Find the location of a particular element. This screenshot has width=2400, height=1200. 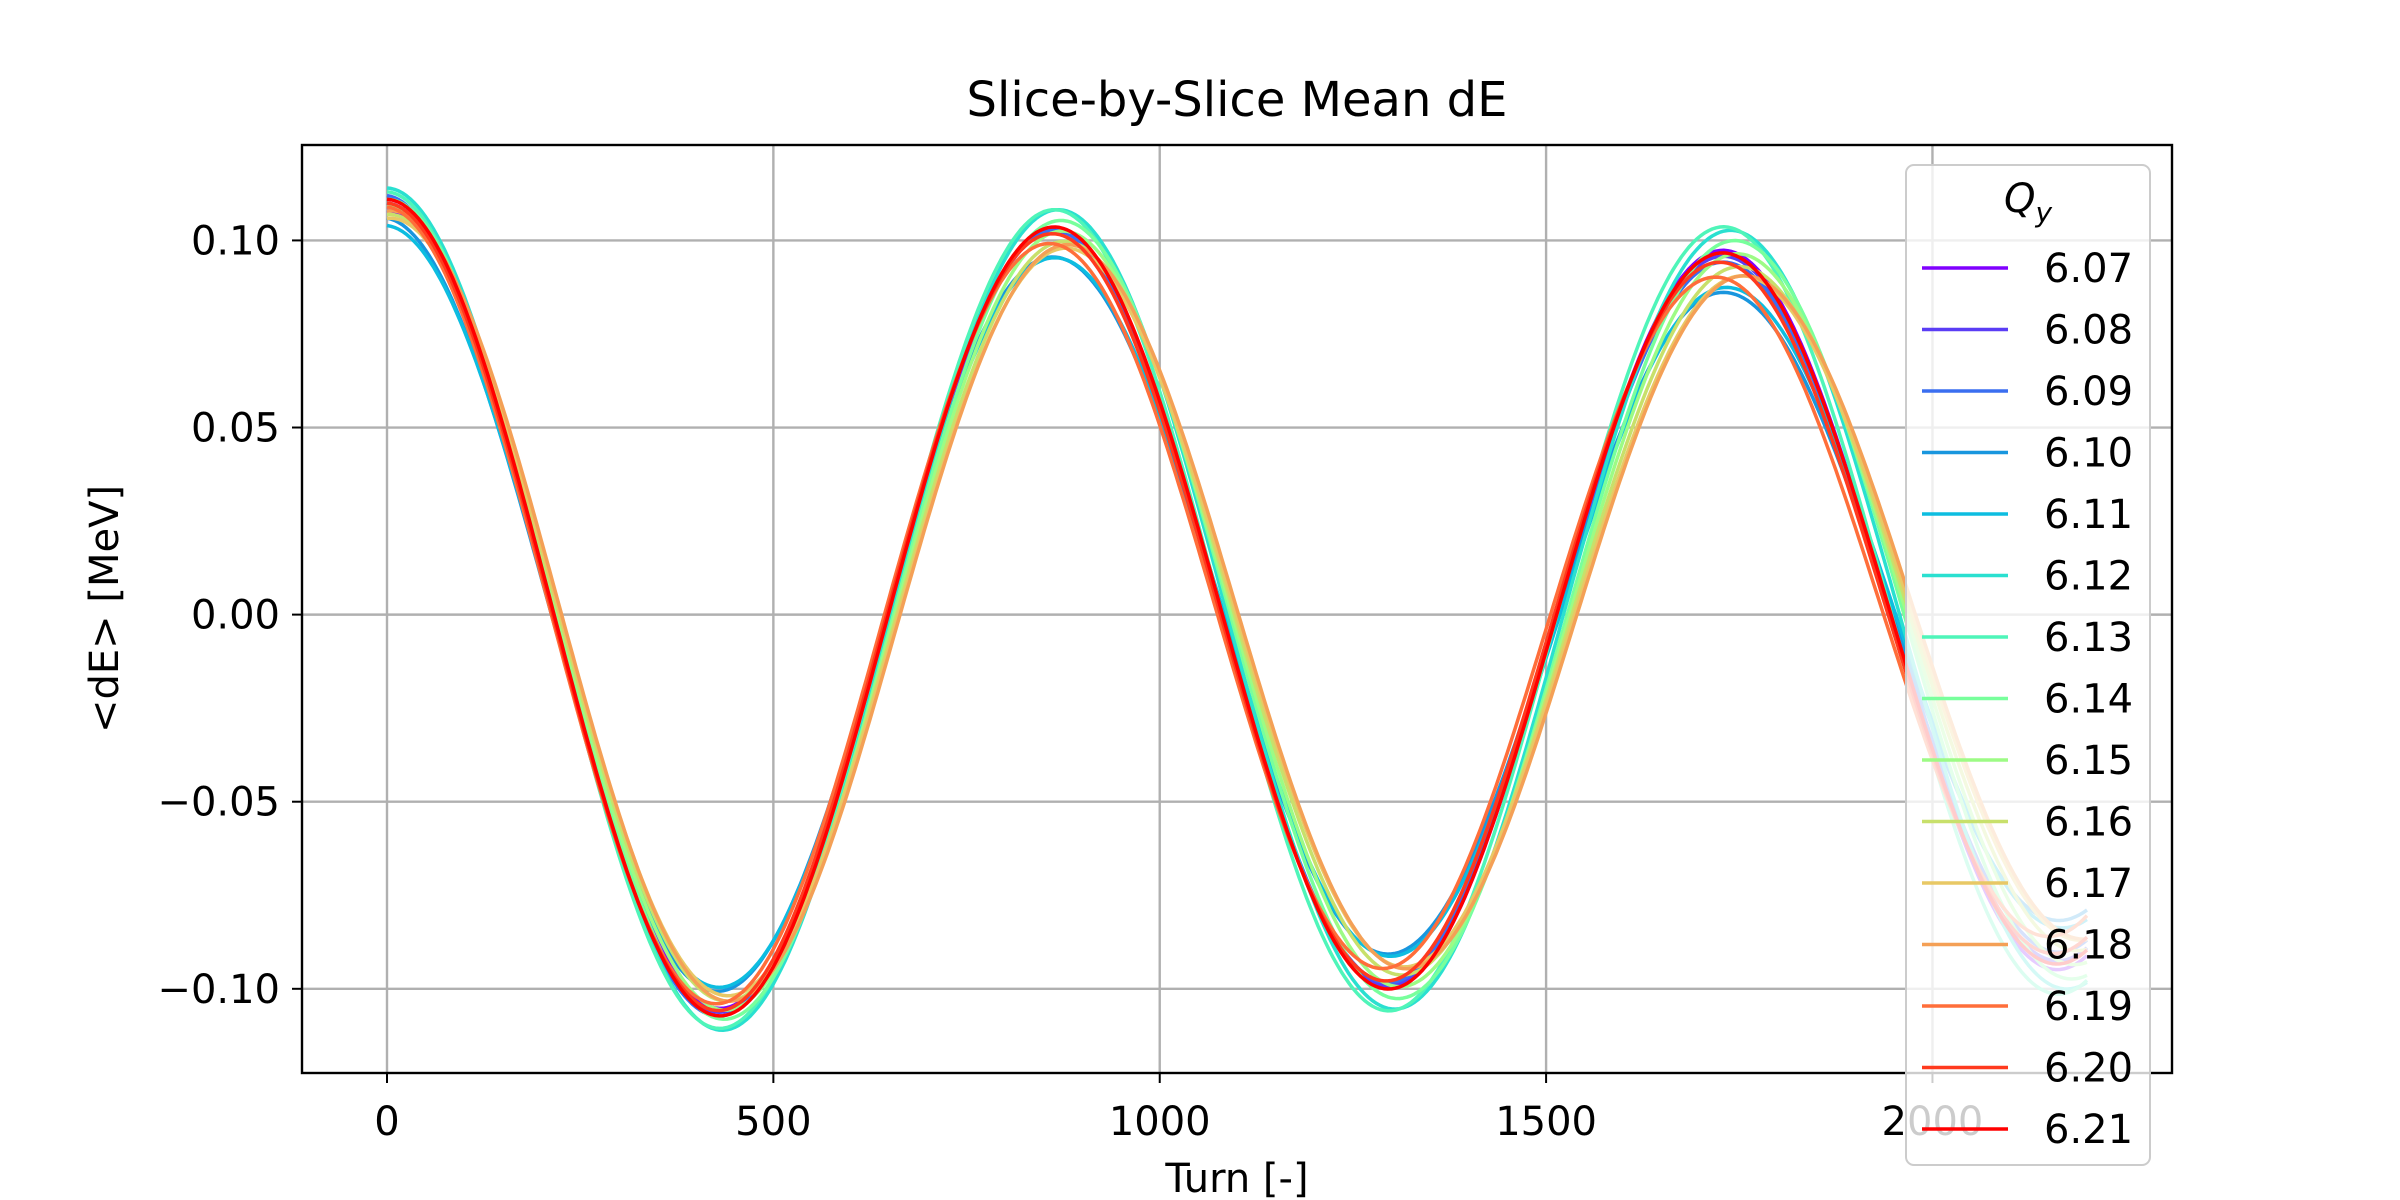

legend-title: Qy is located at coordinates (2028, 202).